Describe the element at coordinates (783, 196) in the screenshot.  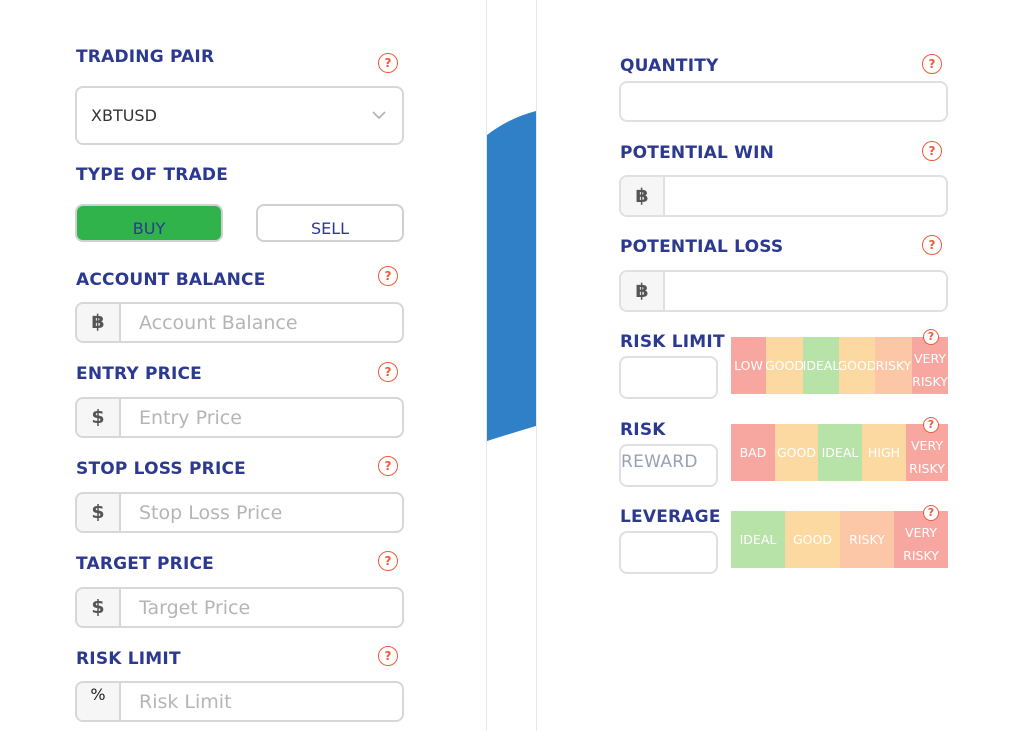
I see `potential-win-field: ฿` at that location.